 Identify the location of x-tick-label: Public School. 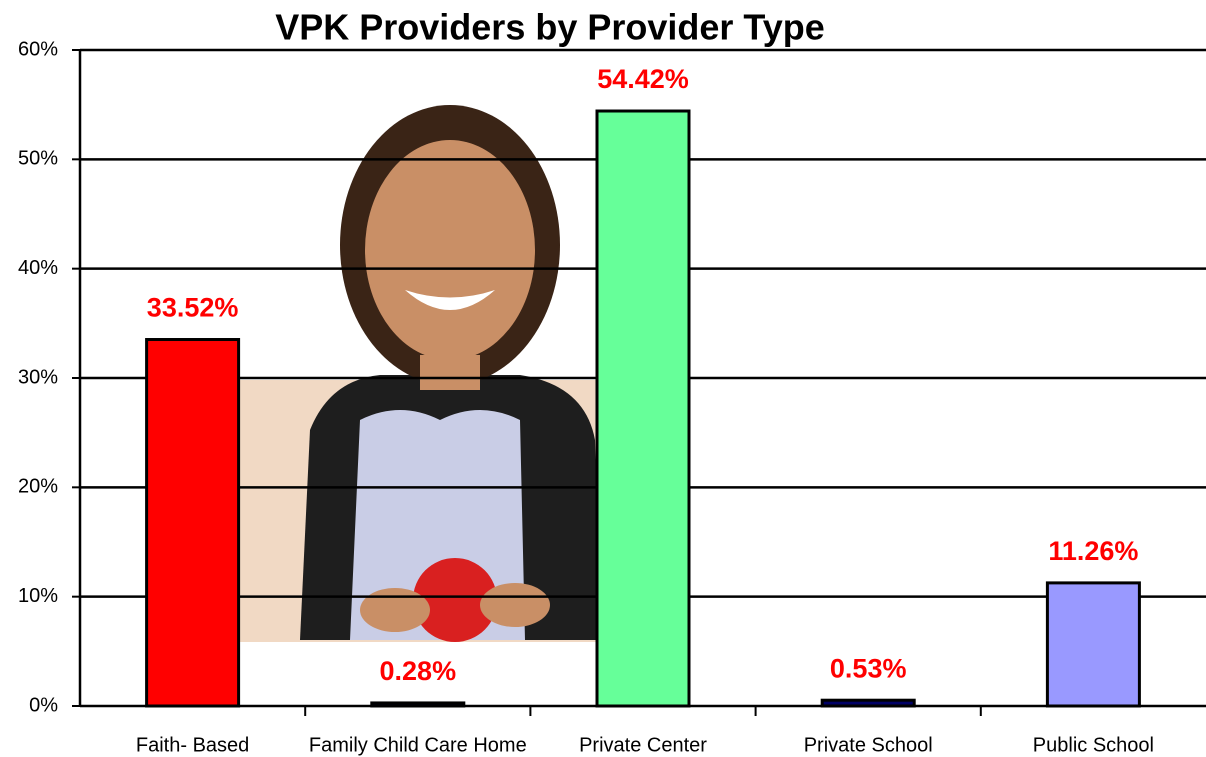
(1093, 745).